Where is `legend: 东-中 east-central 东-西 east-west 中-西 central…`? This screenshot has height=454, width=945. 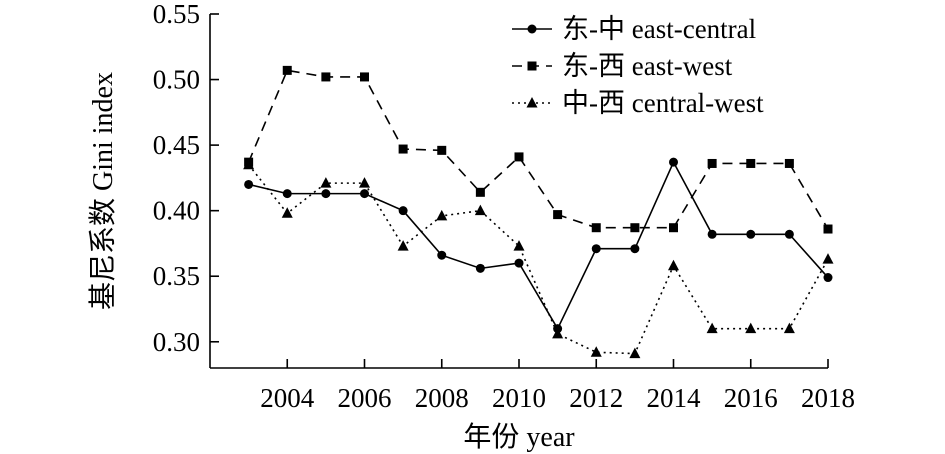
legend: 东-中 east-central 东-西 east-west 中-西 central… is located at coordinates (638, 66).